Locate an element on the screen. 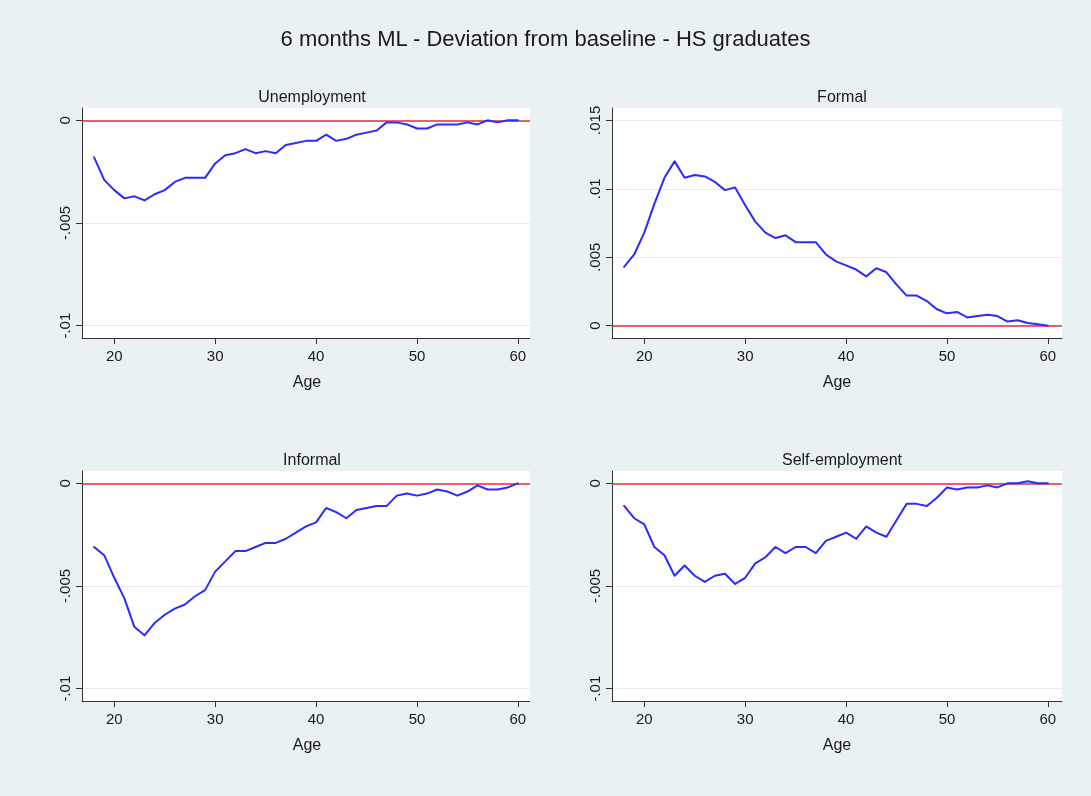 Image resolution: width=1091 pixels, height=796 pixels. y-tick-label: .005 is located at coordinates (594, 257).